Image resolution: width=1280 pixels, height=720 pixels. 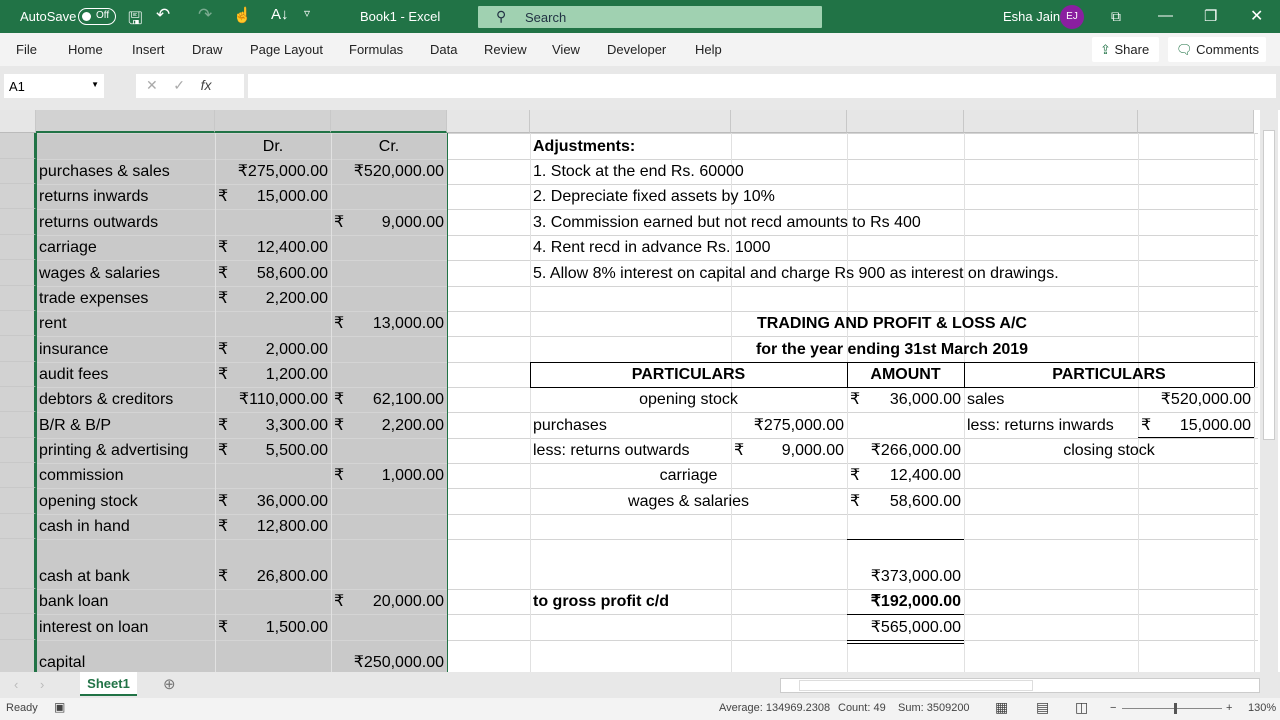 I want to click on cell: Cr., so click(x=389, y=146).